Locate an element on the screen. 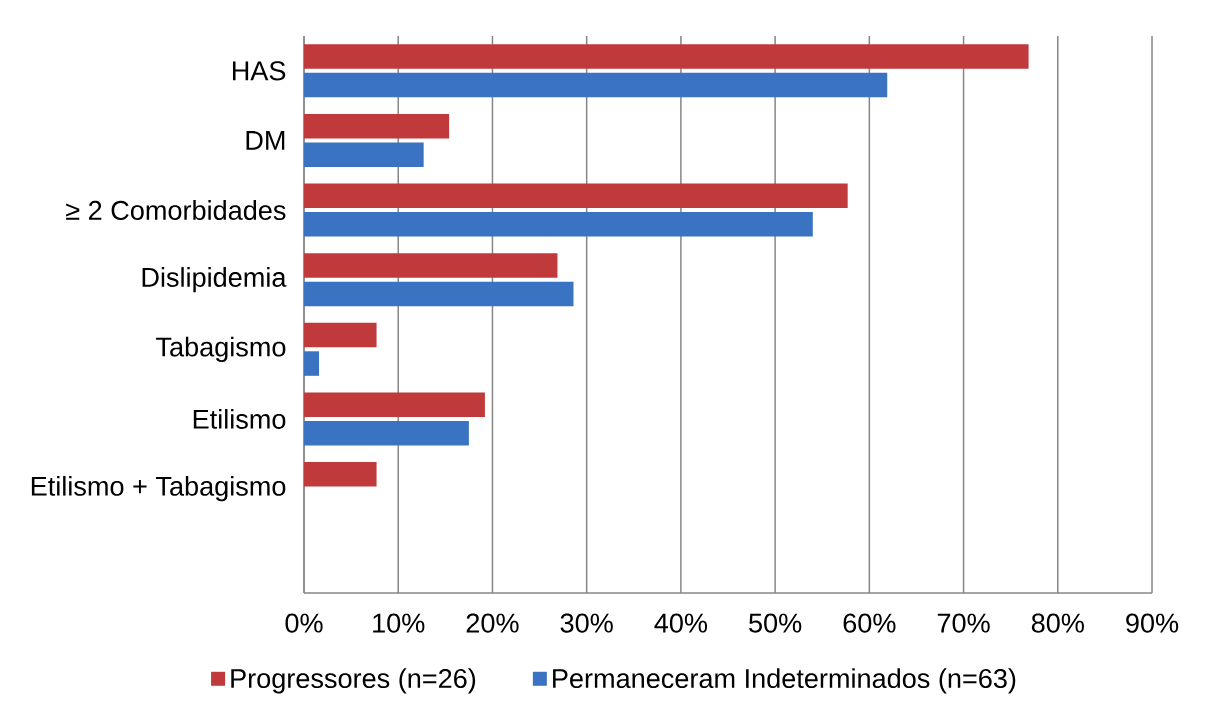 The height and width of the screenshot is (711, 1206). y-tick-label: Etilismo is located at coordinates (239, 419).